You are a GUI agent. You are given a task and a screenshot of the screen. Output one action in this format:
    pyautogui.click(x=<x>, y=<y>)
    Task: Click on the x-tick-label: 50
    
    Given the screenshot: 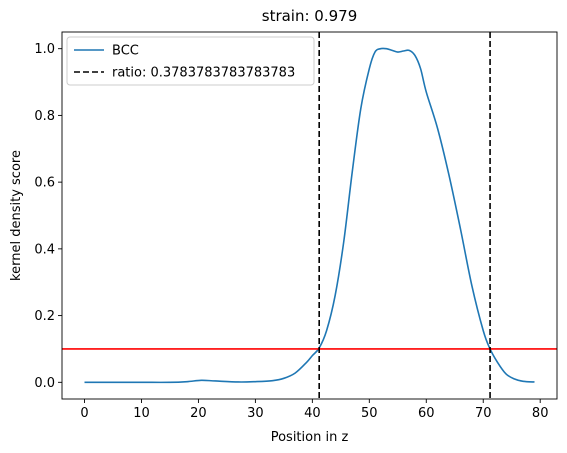 What is the action you would take?
    pyautogui.click(x=369, y=413)
    